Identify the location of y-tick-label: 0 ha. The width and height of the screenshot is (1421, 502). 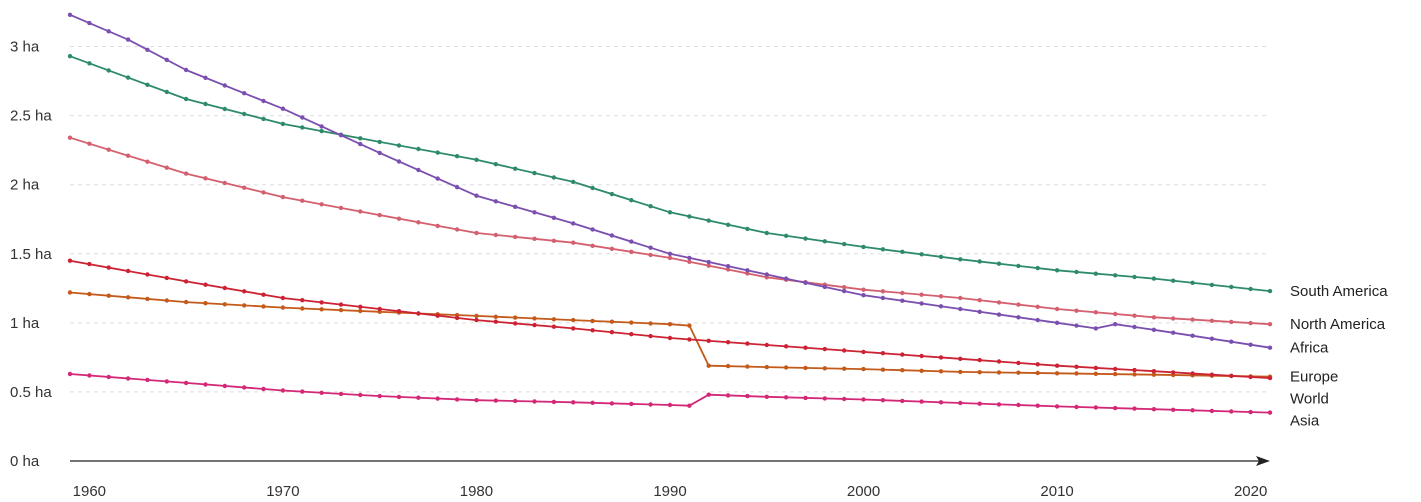
(25, 461).